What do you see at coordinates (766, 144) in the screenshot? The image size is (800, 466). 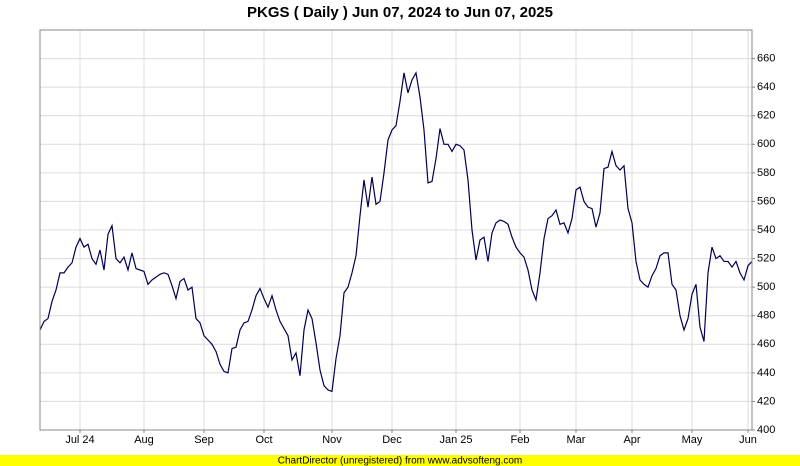 I see `y-tick-label: 600` at bounding box center [766, 144].